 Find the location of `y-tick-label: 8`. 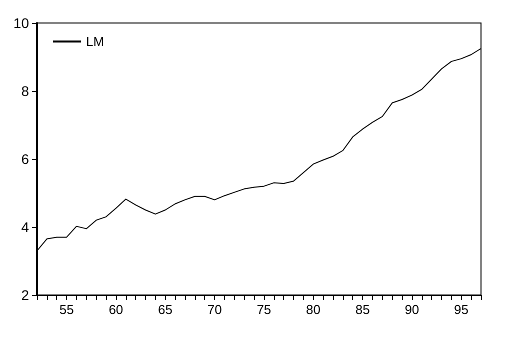

y-tick-label: 8 is located at coordinates (25, 91).